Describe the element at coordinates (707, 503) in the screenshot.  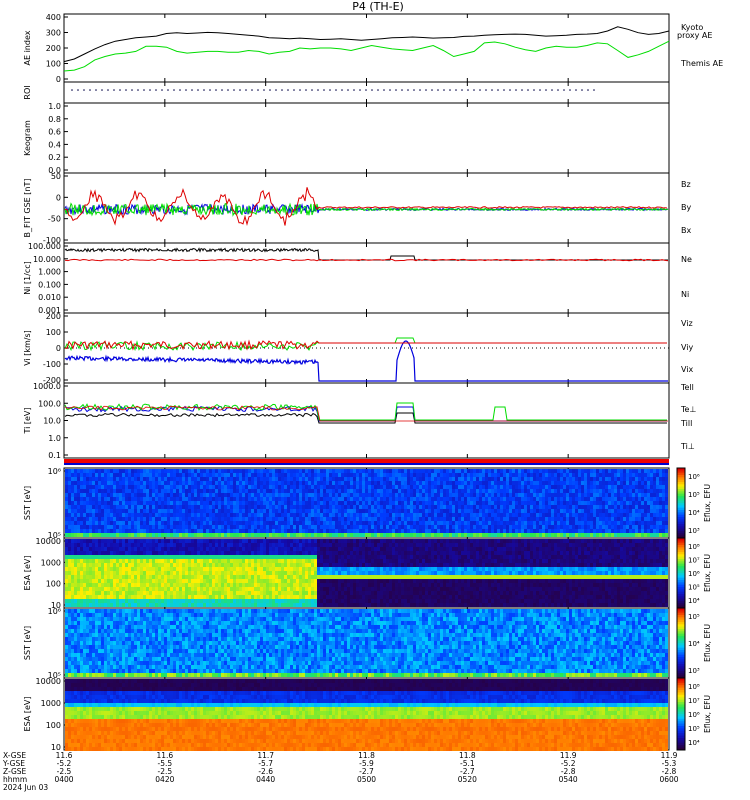
I see `colorbar-label: Eflux, EFU` at that location.